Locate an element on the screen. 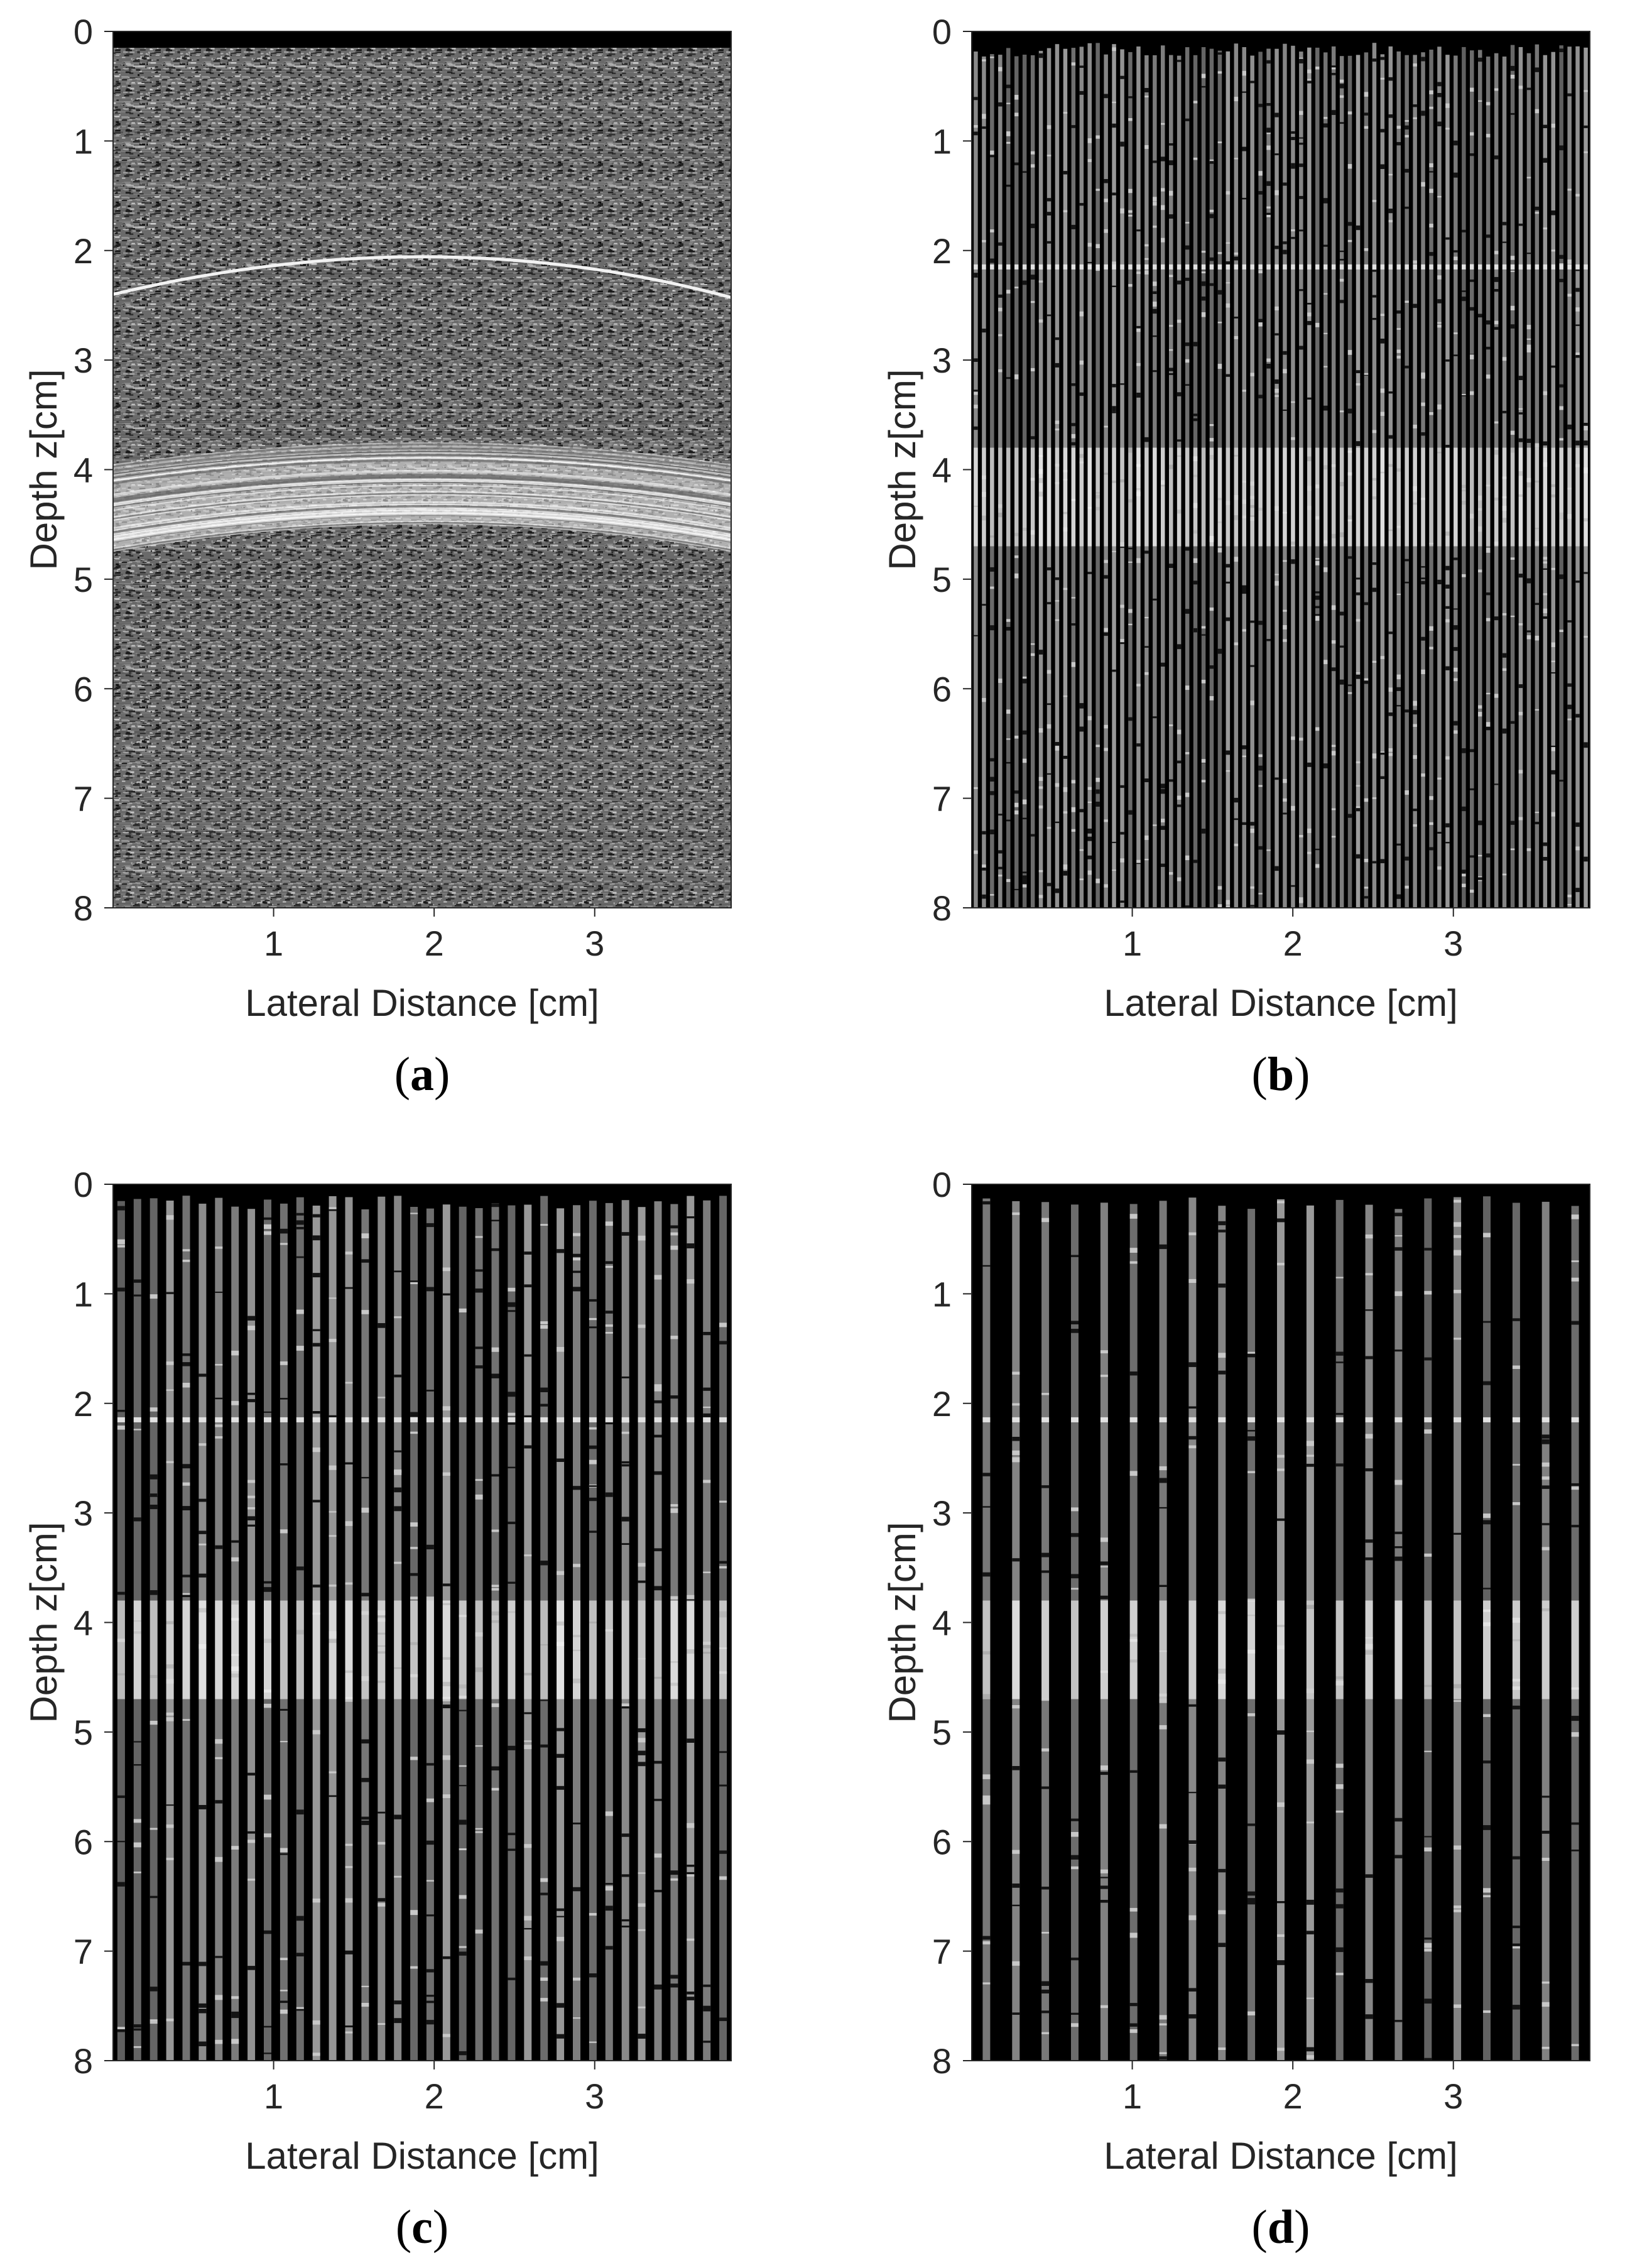  bmode-image-b is located at coordinates (1281, 469).